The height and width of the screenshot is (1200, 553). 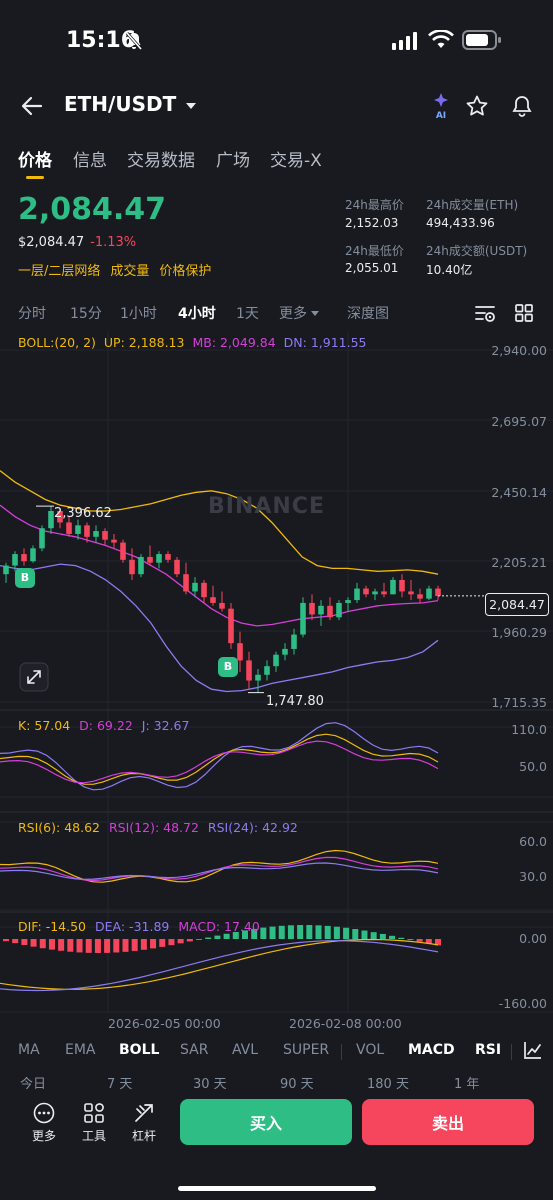 I want to click on low-value: 2,055.01, so click(x=372, y=268).